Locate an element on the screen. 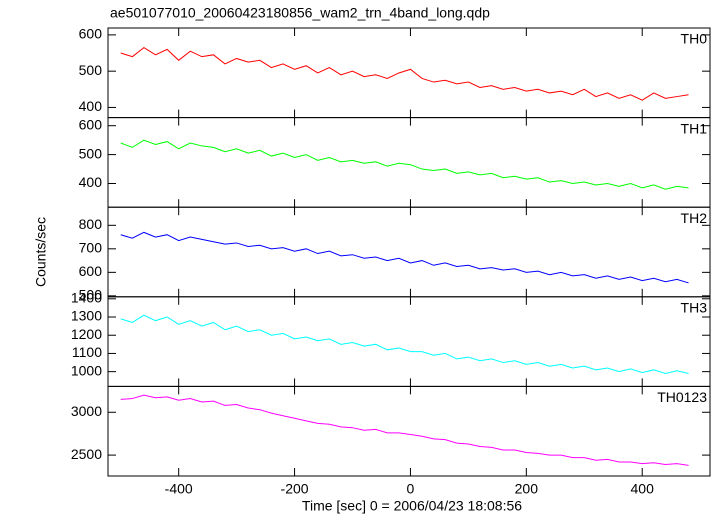  y-tick-label: 3000 is located at coordinates (86, 411).